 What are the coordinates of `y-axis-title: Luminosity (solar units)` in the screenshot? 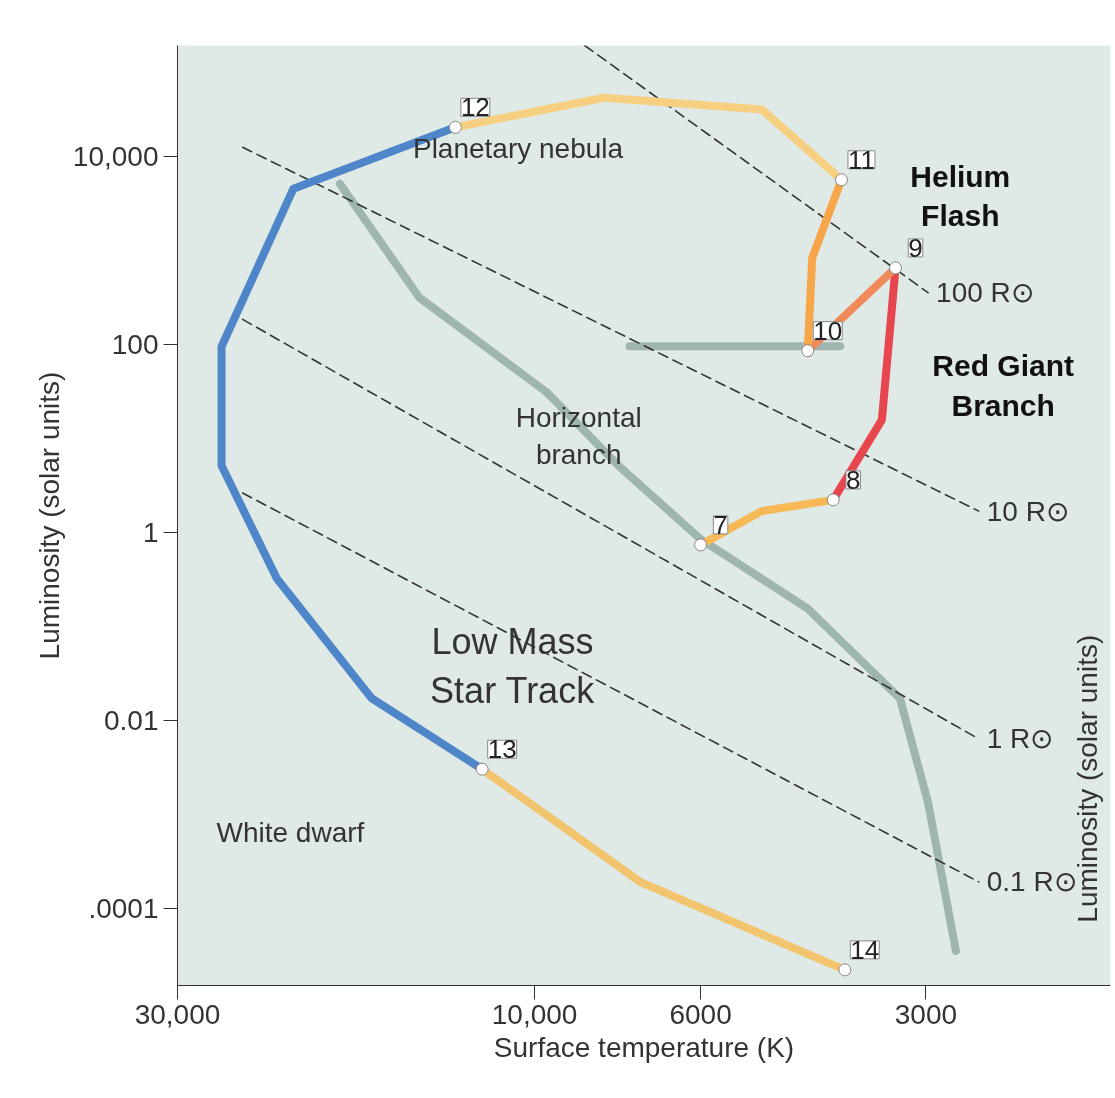 It's located at (49, 515).